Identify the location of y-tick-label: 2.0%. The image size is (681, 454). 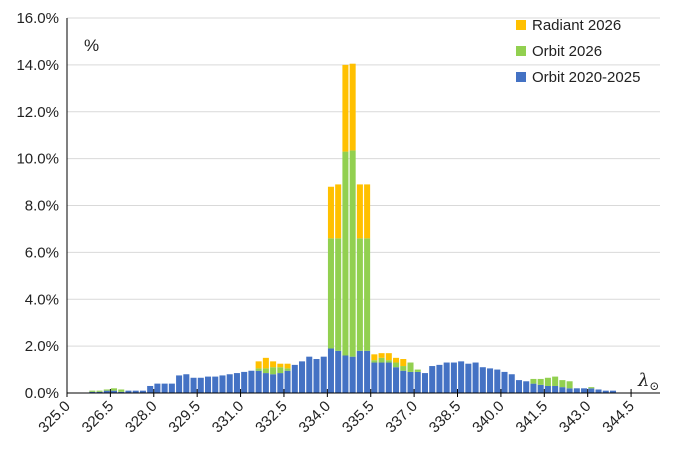
(42, 346).